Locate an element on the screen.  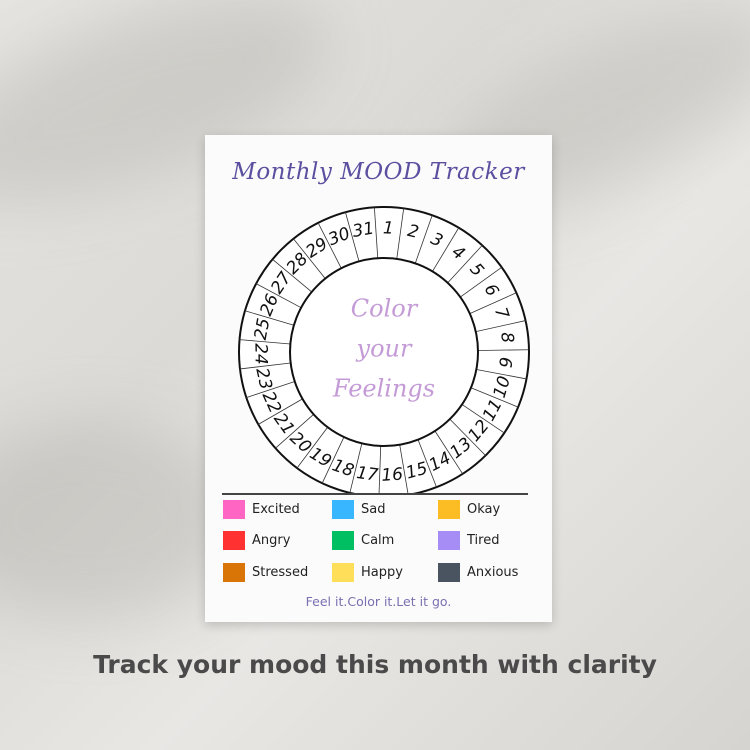
legend-item-okay: Okay is located at coordinates (469, 509).